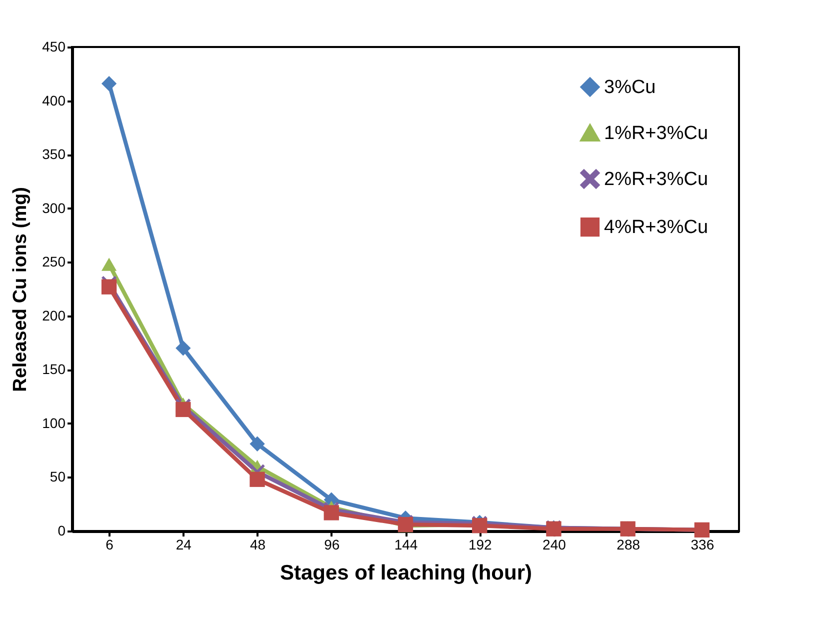  What do you see at coordinates (702, 544) in the screenshot?
I see `x-tick-label: 336` at bounding box center [702, 544].